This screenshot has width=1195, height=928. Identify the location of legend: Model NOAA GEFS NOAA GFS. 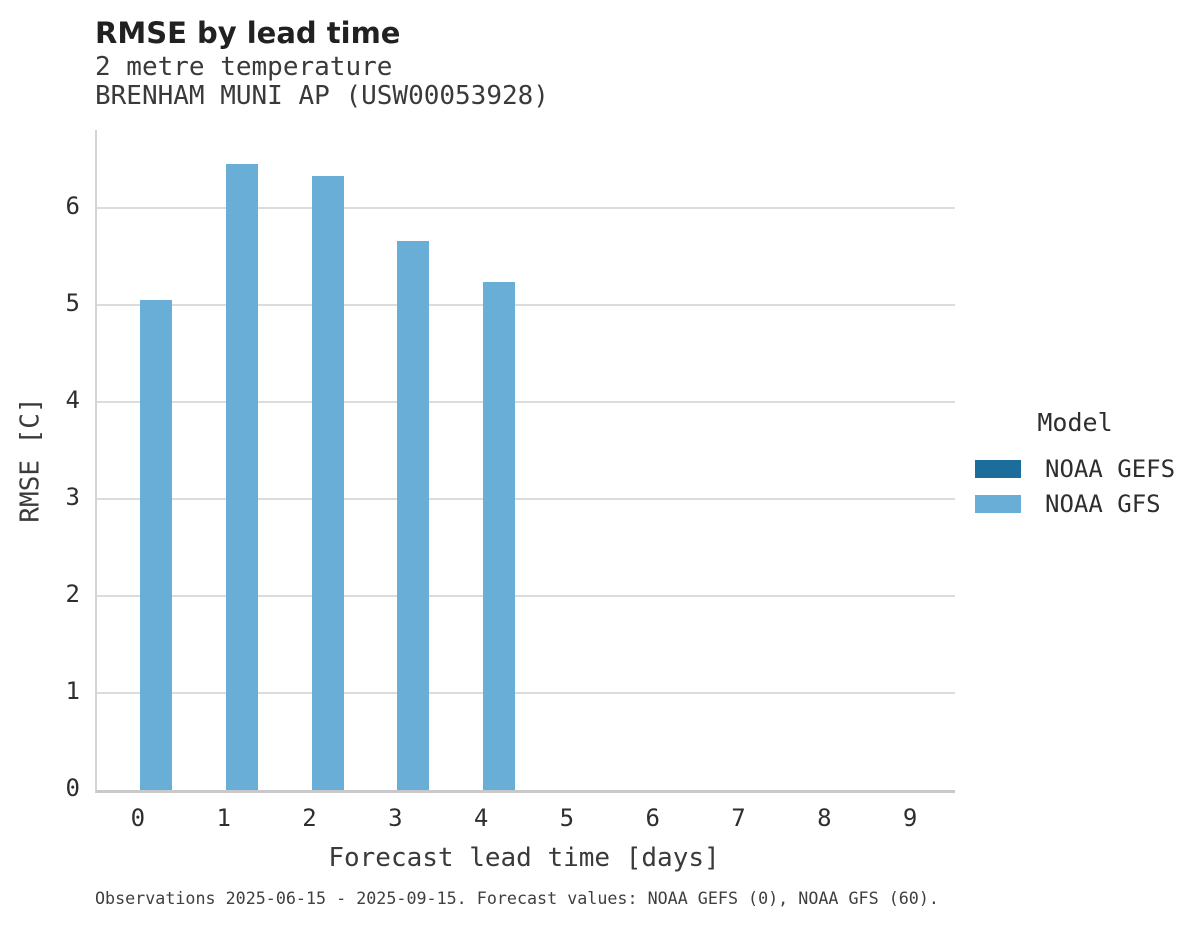
(1075, 464).